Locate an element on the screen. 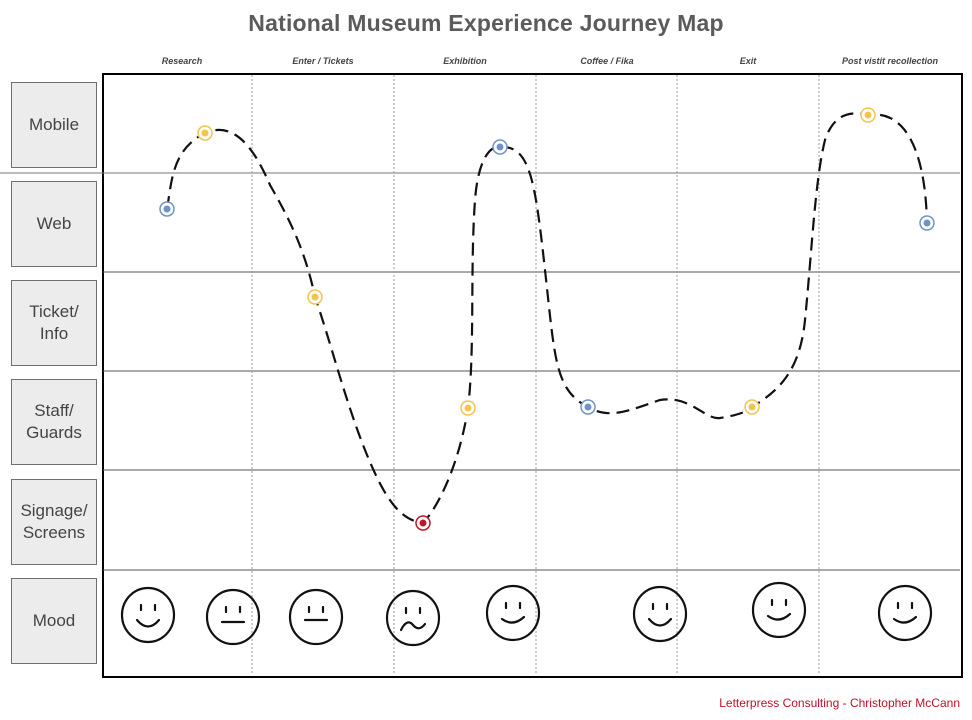 This screenshot has height=720, width=972. row-label-ticket-info: Ticket/Info is located at coordinates (54, 323).